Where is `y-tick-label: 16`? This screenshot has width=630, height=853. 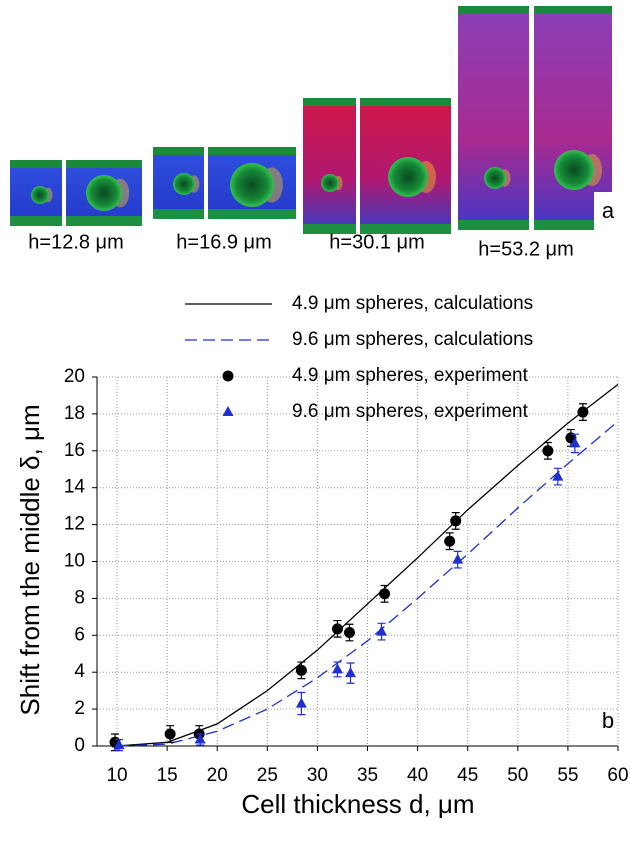 y-tick-label: 16 is located at coordinates (74, 450).